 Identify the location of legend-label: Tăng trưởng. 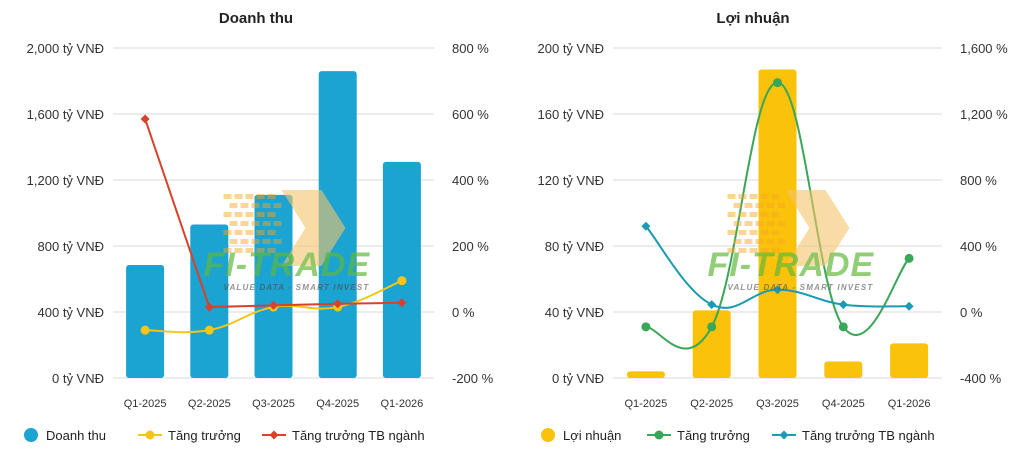
(713, 435).